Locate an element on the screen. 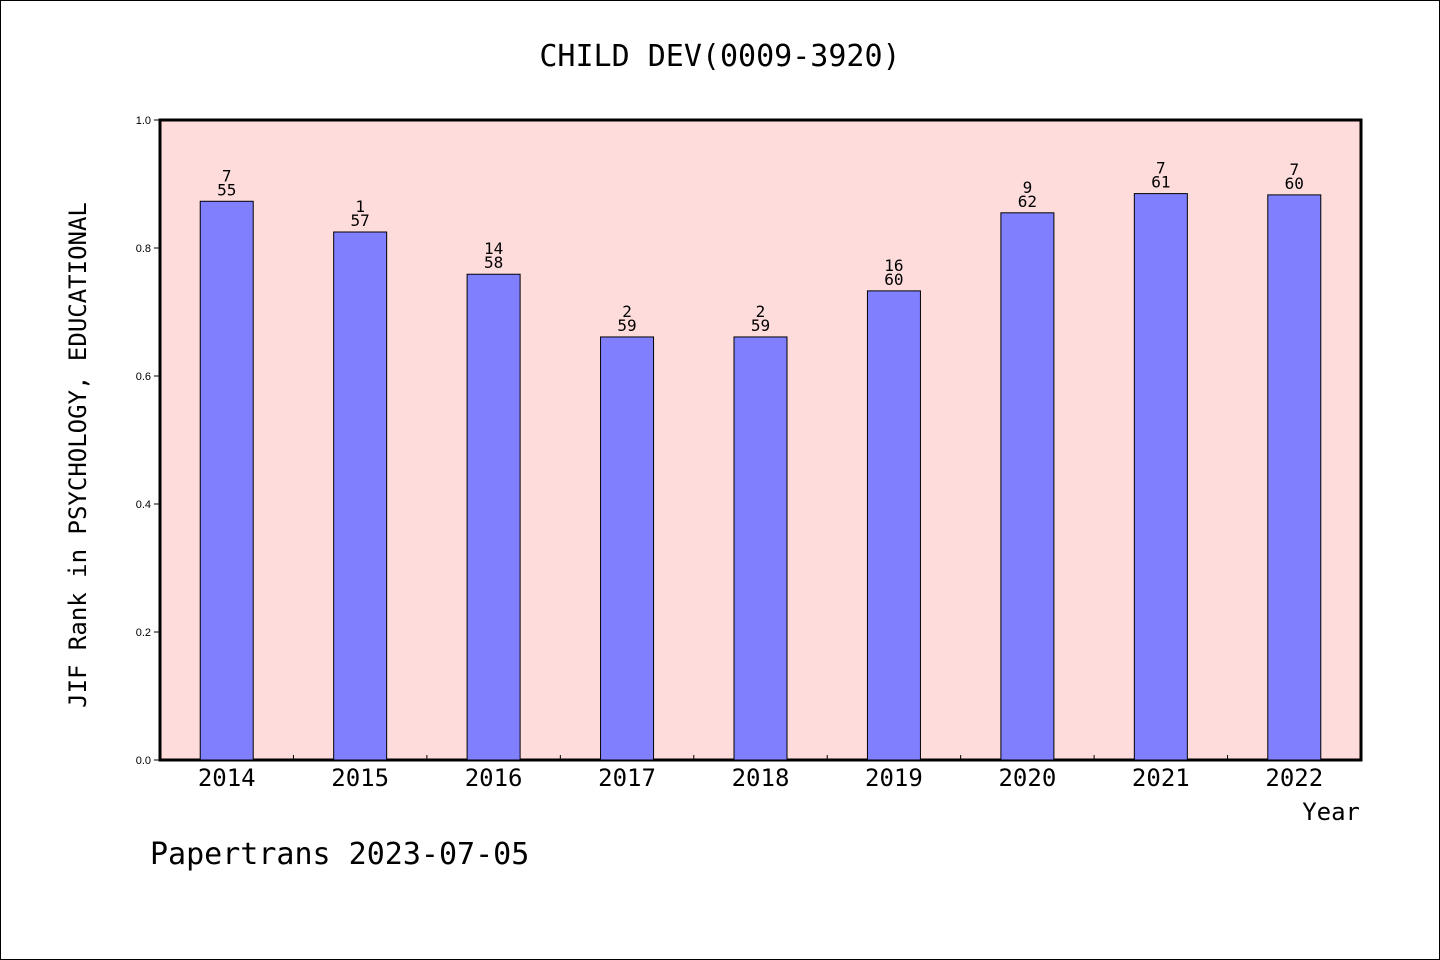 This screenshot has height=960, width=1440. bar-total-label: 57 is located at coordinates (360, 220).